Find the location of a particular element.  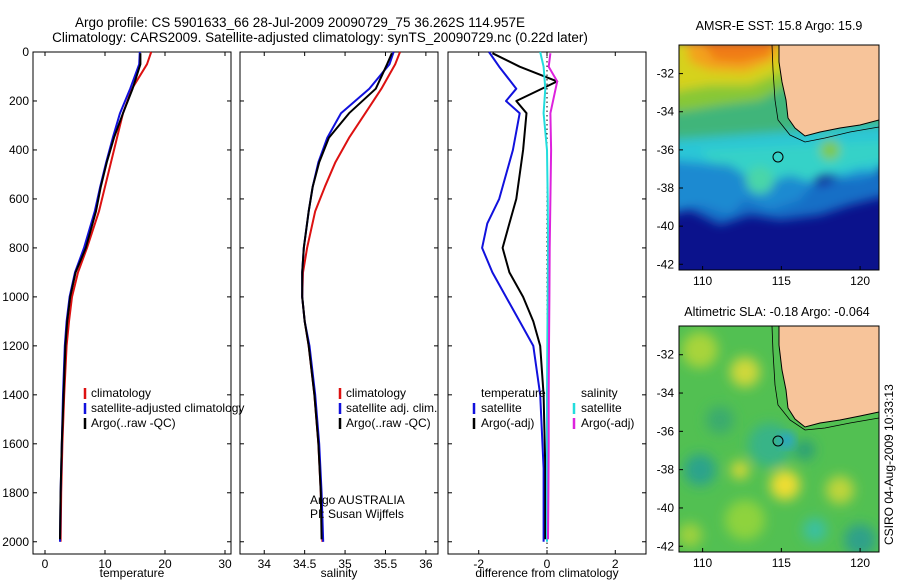

side-timestamp-label: CSIRO 04-Aug-2009 10:33:13 is located at coordinates (889, 464).